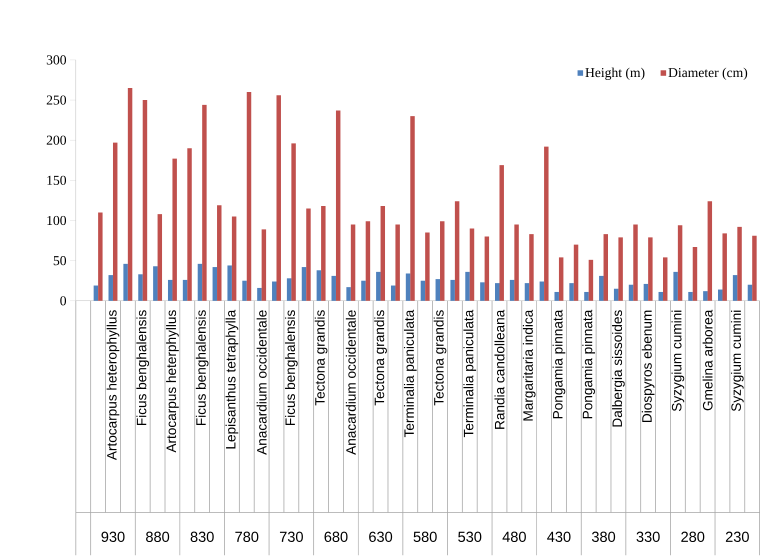 This screenshot has width=760, height=556. What do you see at coordinates (425, 537) in the screenshot?
I see `text: 580` at bounding box center [425, 537].